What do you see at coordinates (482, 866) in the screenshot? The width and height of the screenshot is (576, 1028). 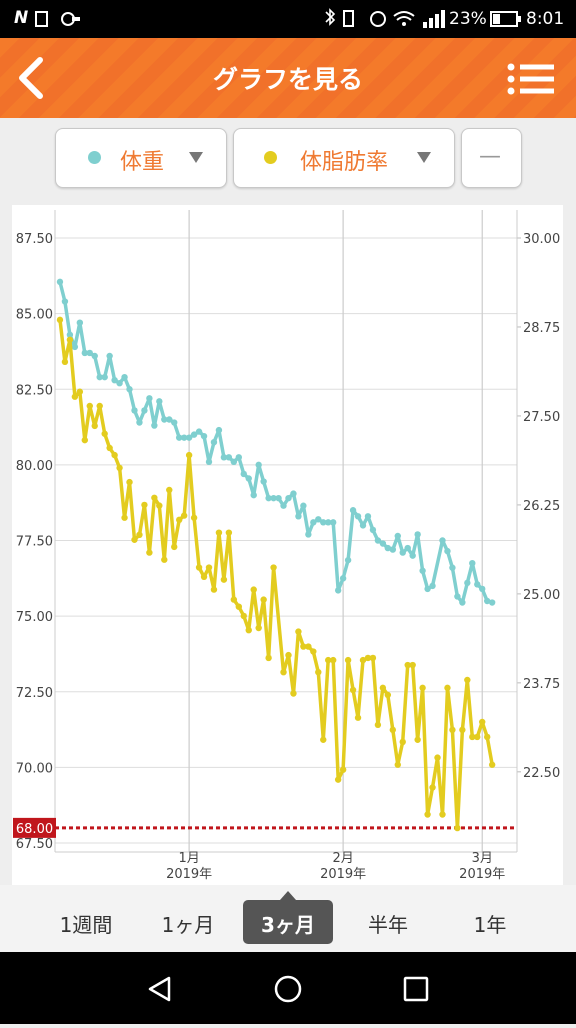 I see `x-tick-label: 3月 2019年` at bounding box center [482, 866].